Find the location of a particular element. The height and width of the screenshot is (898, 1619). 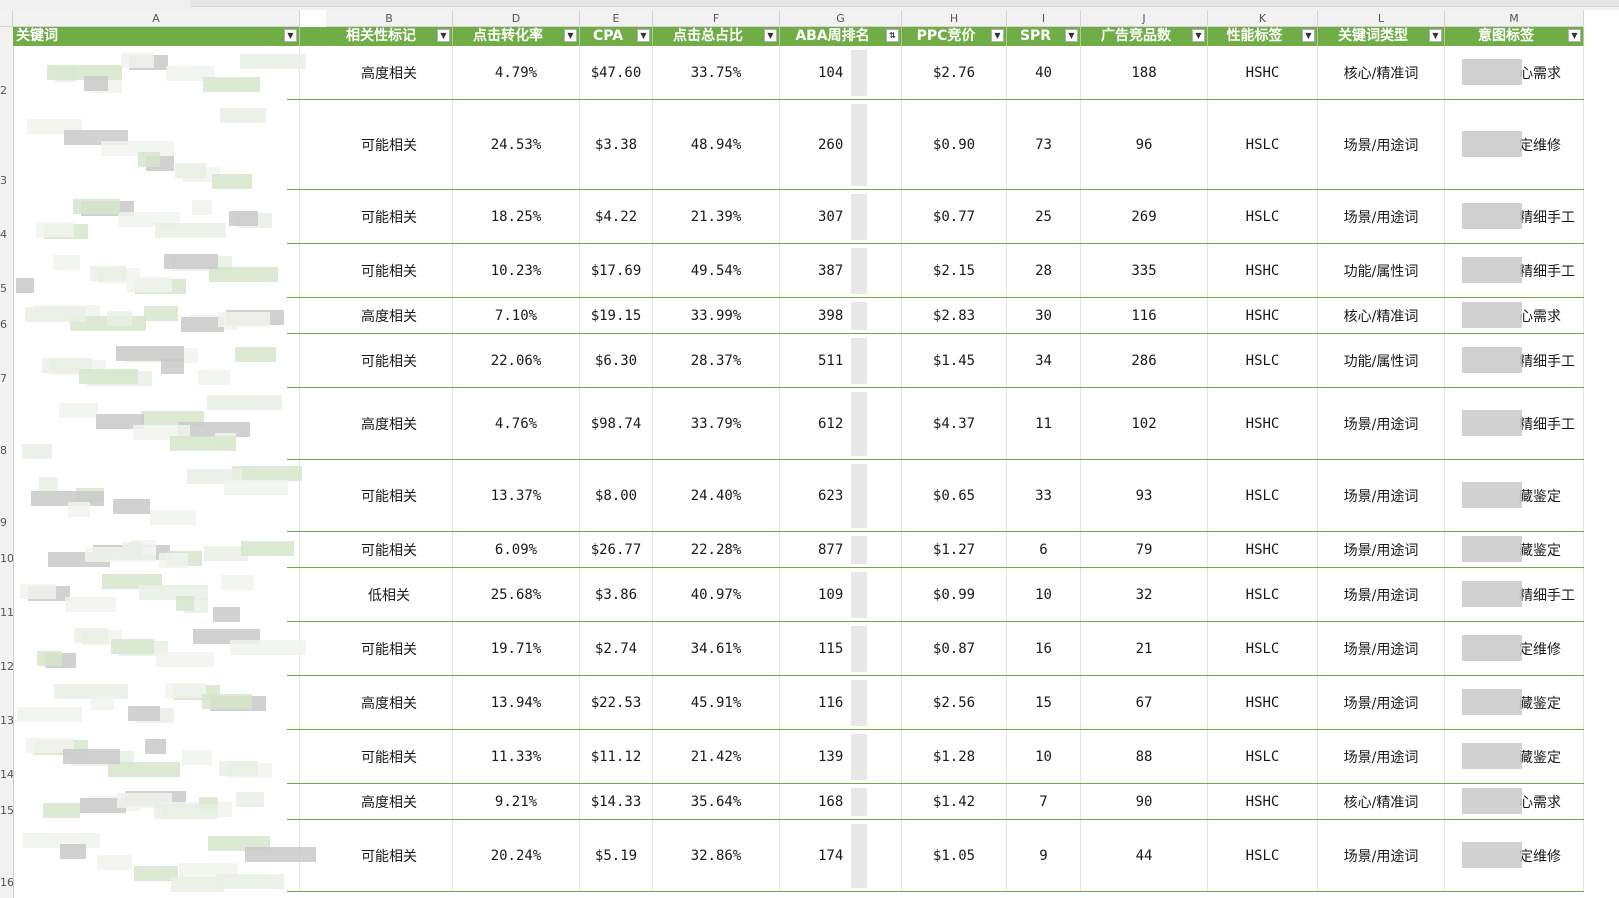

cell-ppc: $0.90 is located at coordinates (954, 145).